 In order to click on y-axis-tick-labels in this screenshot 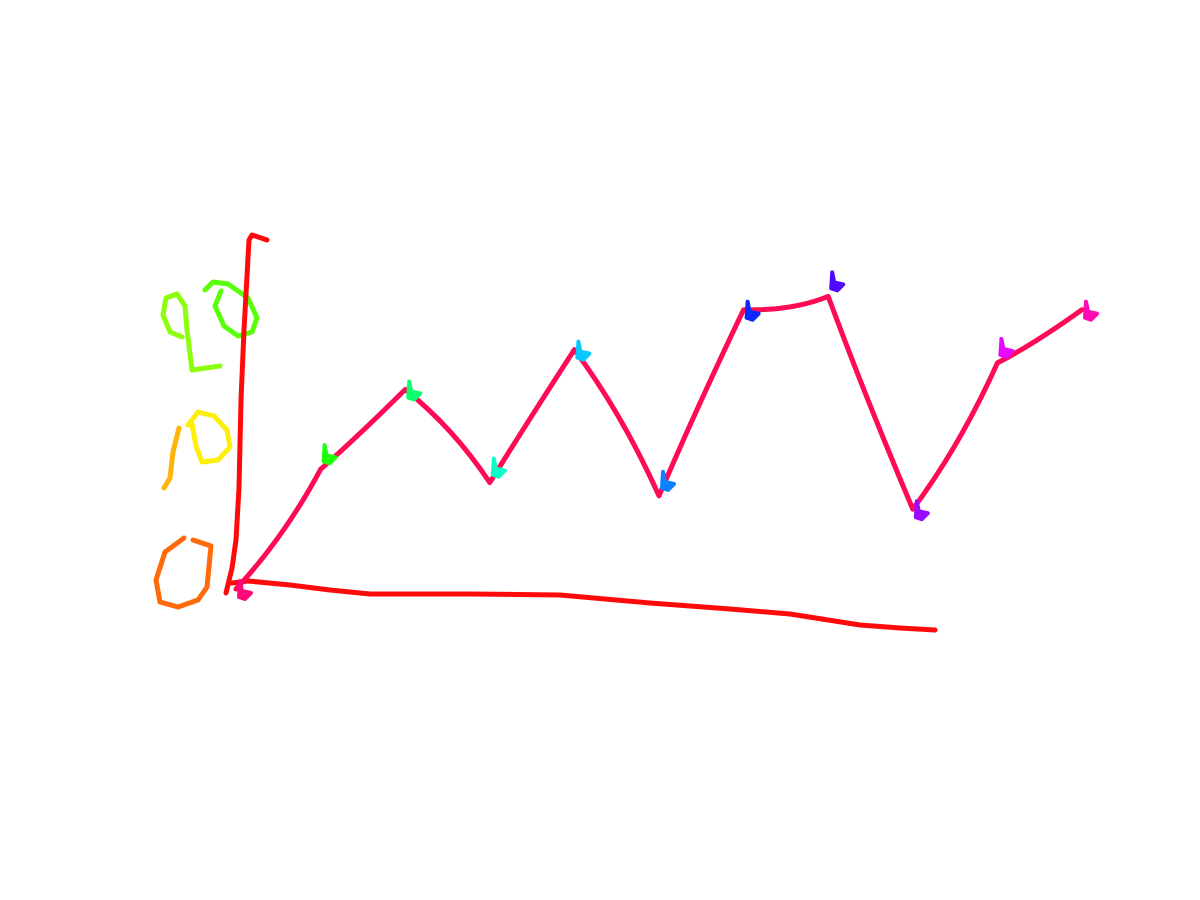, I will do `click(206, 444)`.